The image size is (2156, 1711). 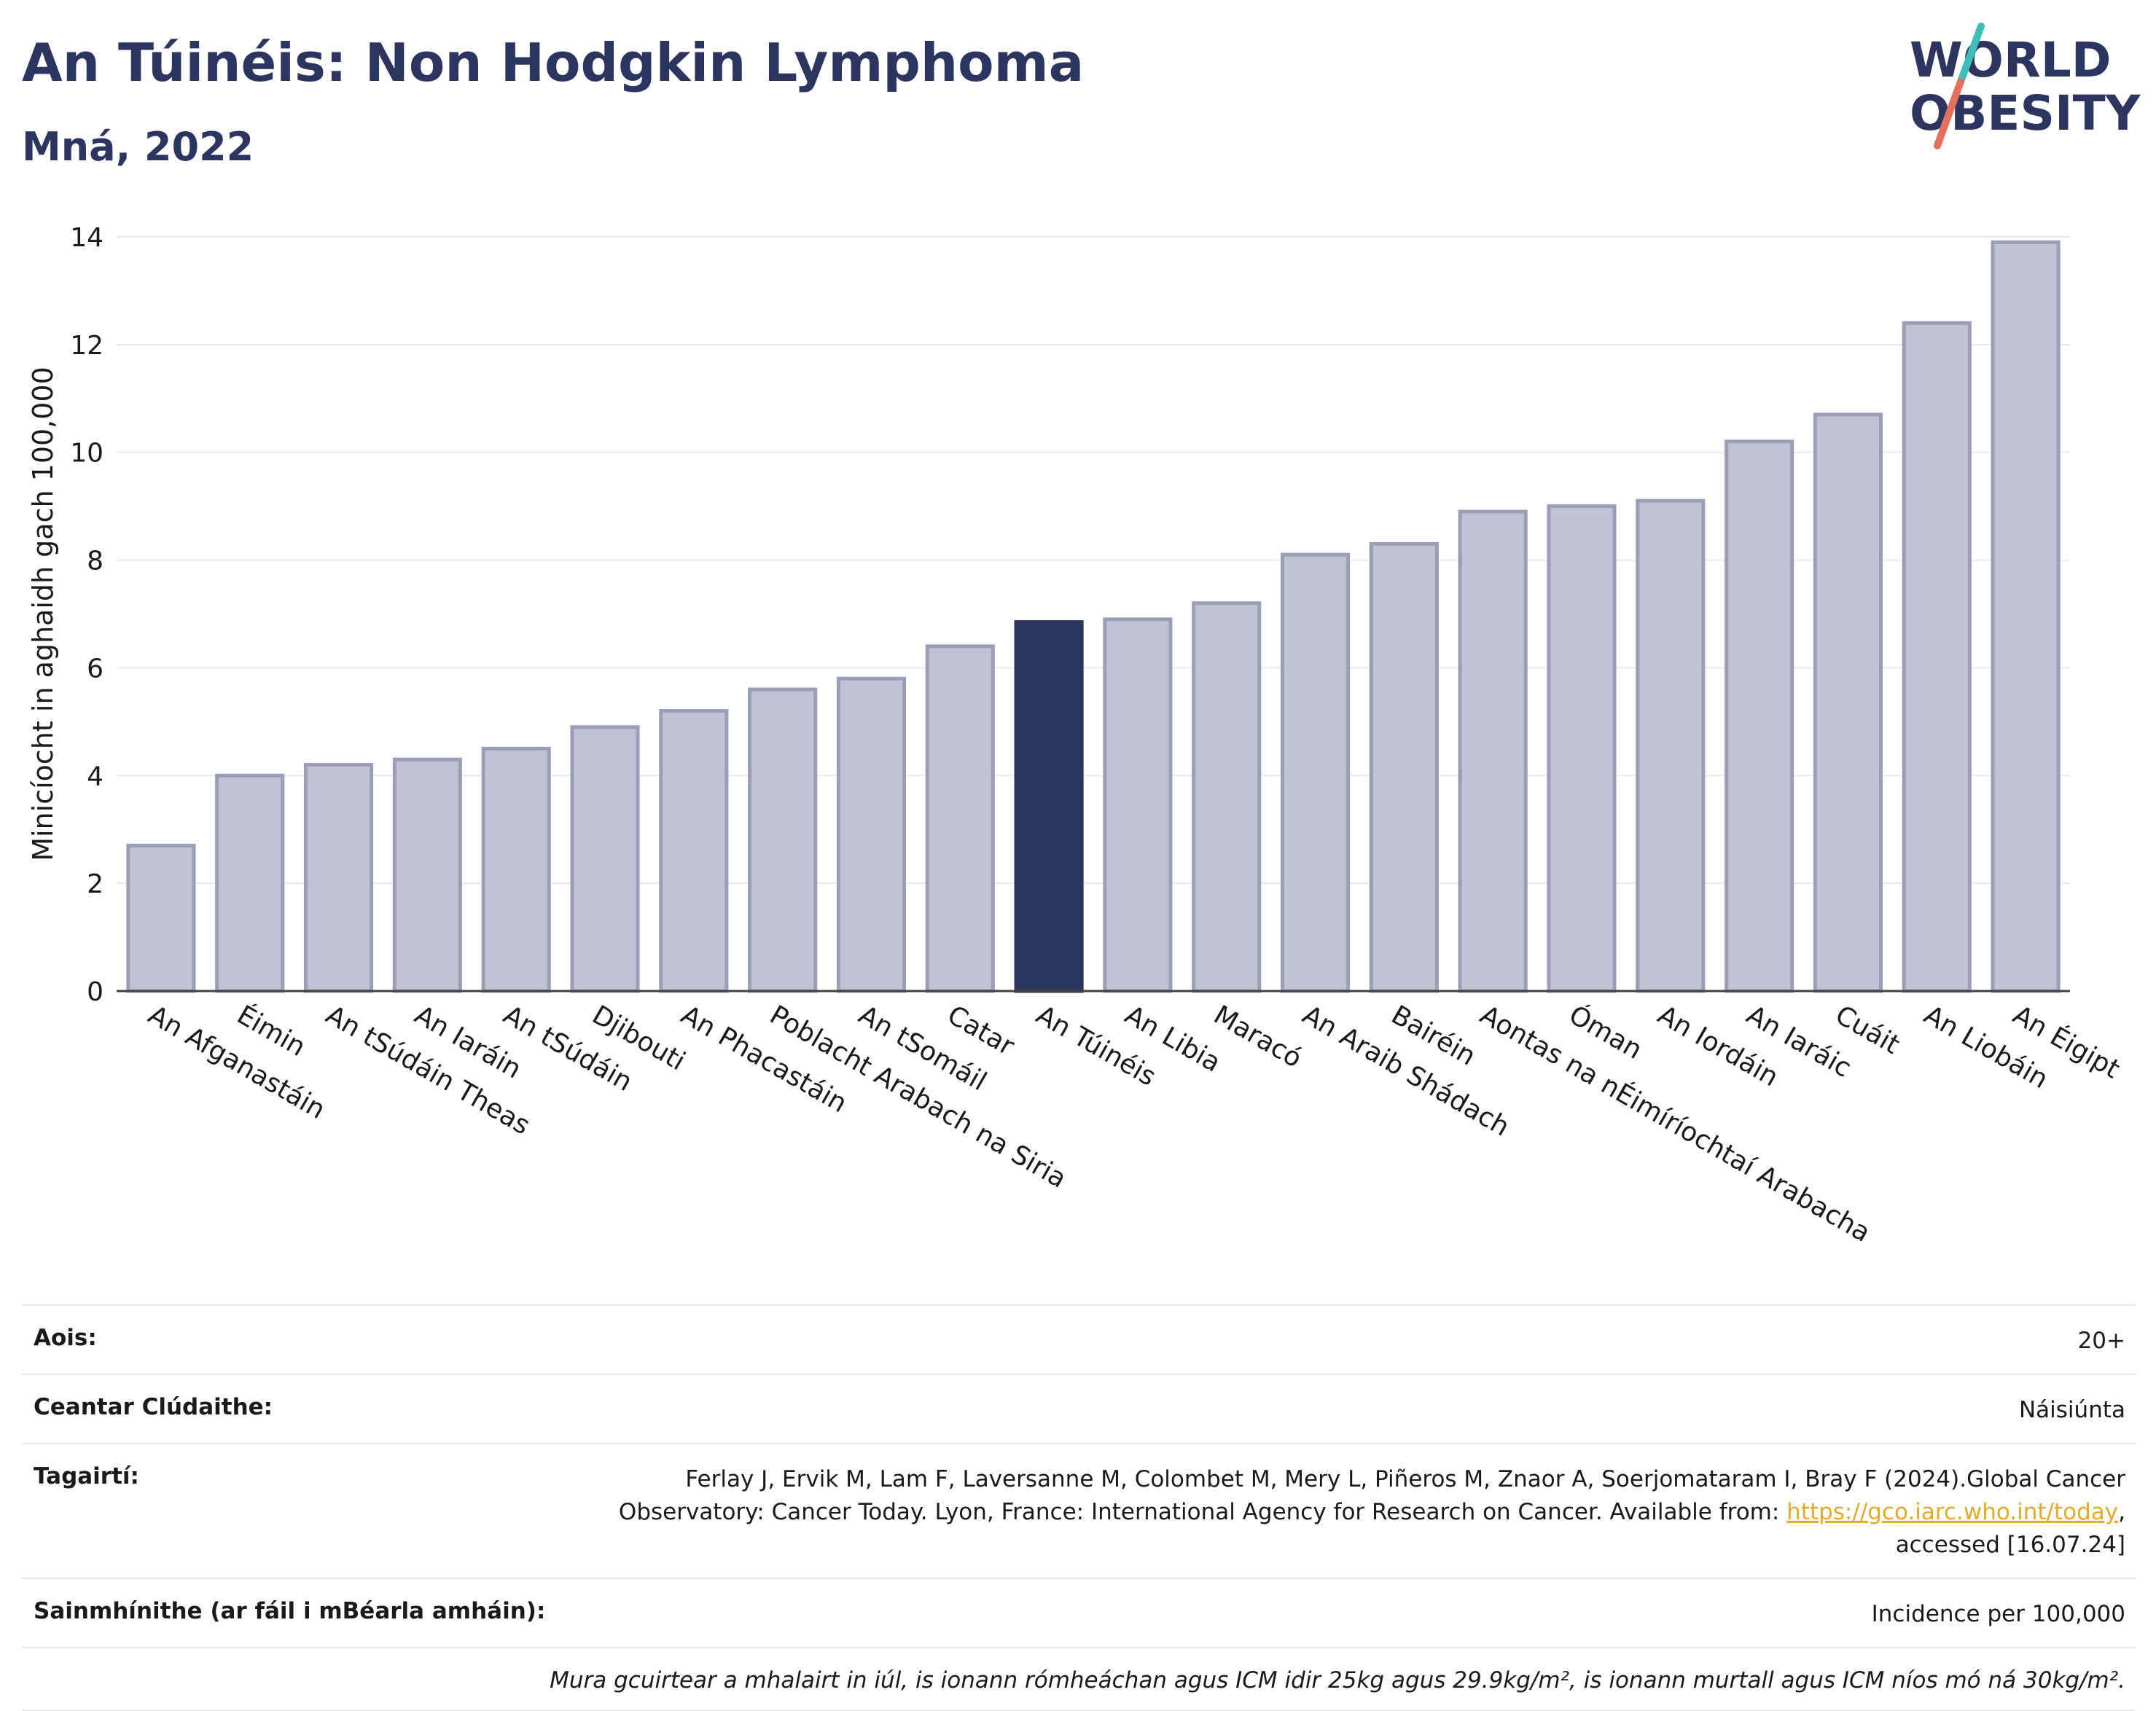 What do you see at coordinates (1953, 1511) in the screenshot?
I see `references-link: https://gco.iarc.who.int/today` at bounding box center [1953, 1511].